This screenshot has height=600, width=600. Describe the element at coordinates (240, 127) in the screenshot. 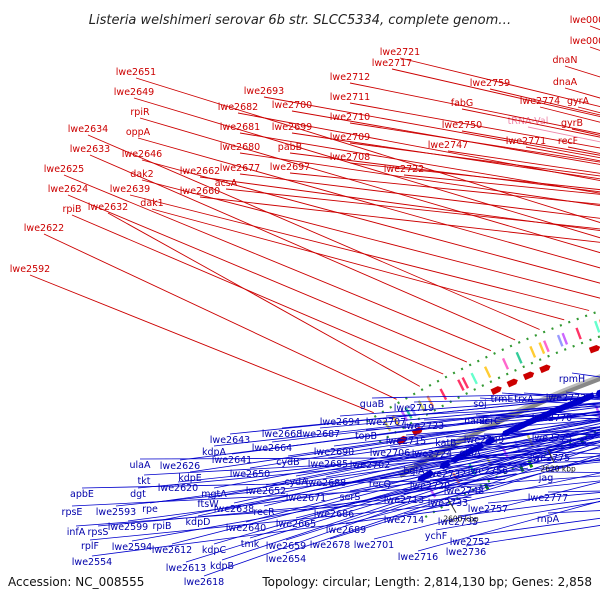

I see `forward-gene-label: lwe2681` at that location.